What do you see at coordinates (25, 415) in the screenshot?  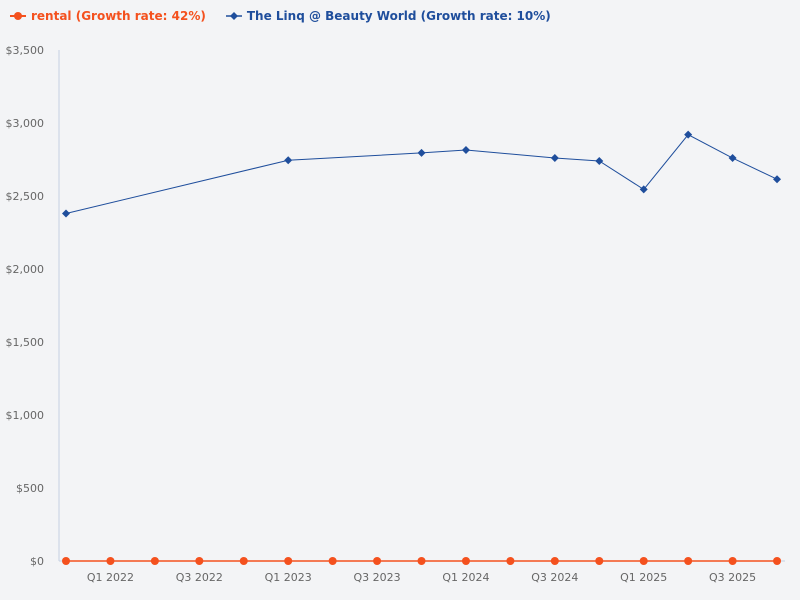 I see `y-tick-label: $1,000` at bounding box center [25, 415].